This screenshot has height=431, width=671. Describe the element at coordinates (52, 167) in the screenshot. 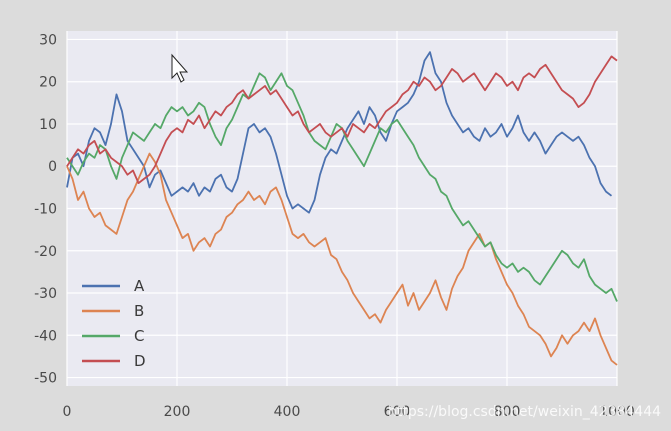

I see `y-tick-label: 0` at that location.